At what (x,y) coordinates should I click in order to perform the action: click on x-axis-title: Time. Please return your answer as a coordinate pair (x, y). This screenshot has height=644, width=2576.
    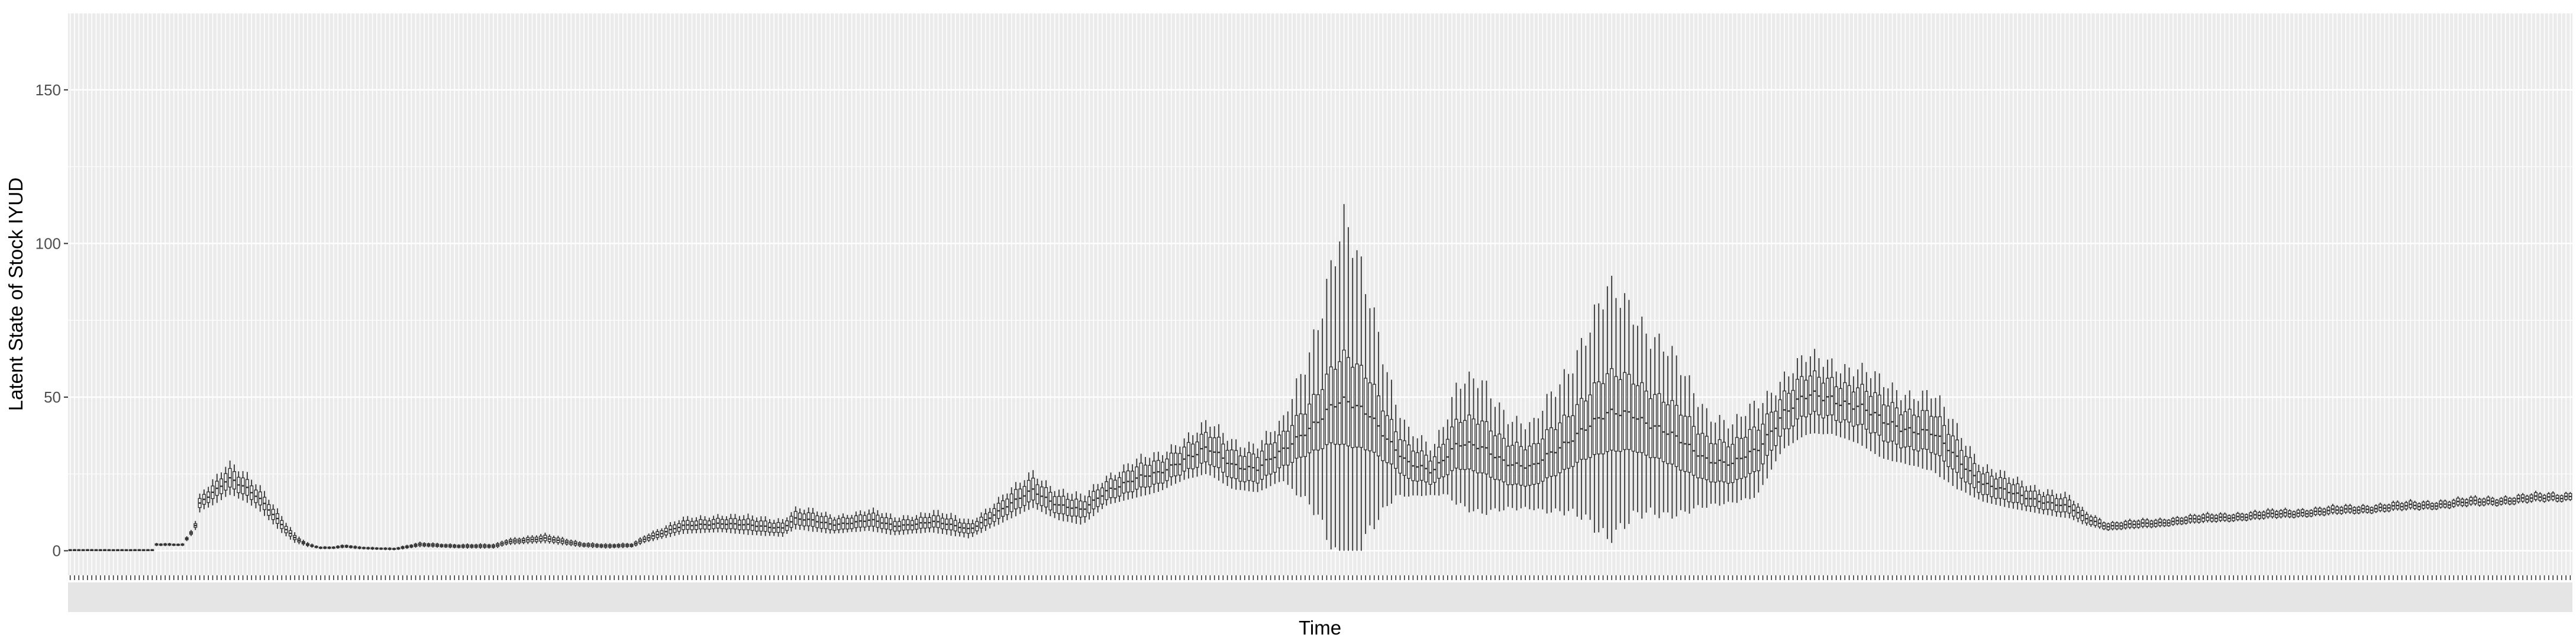
    Looking at the image, I should click on (1320, 628).